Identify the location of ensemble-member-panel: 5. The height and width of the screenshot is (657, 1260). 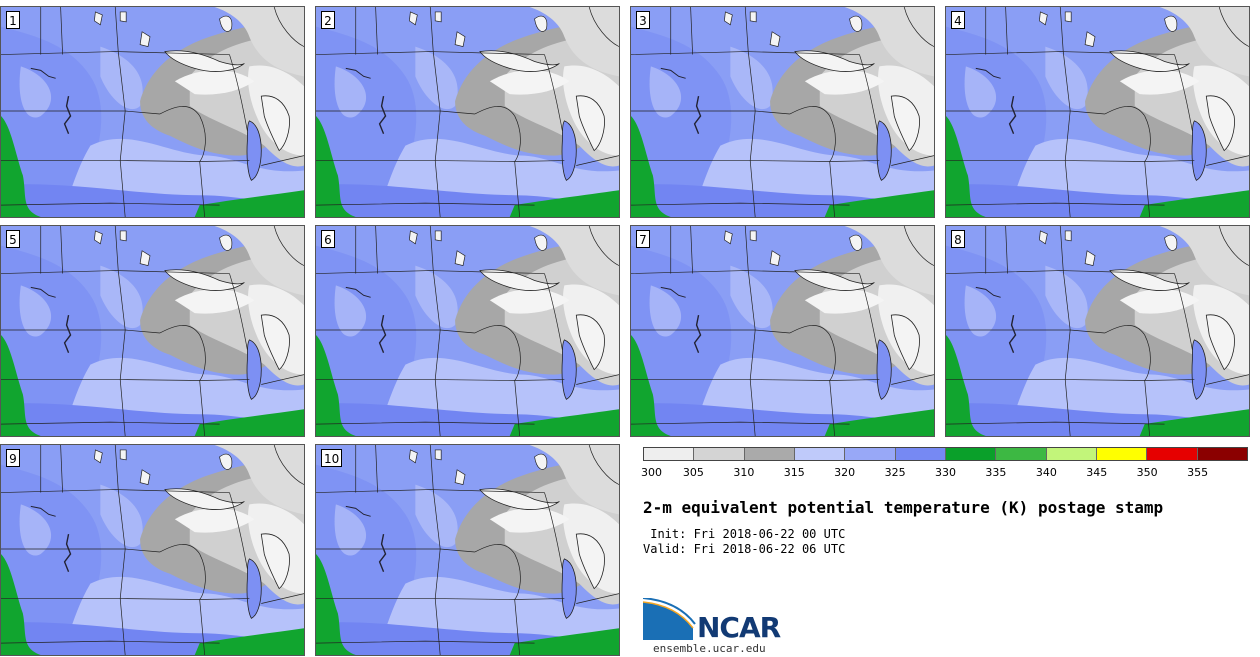
(152, 331).